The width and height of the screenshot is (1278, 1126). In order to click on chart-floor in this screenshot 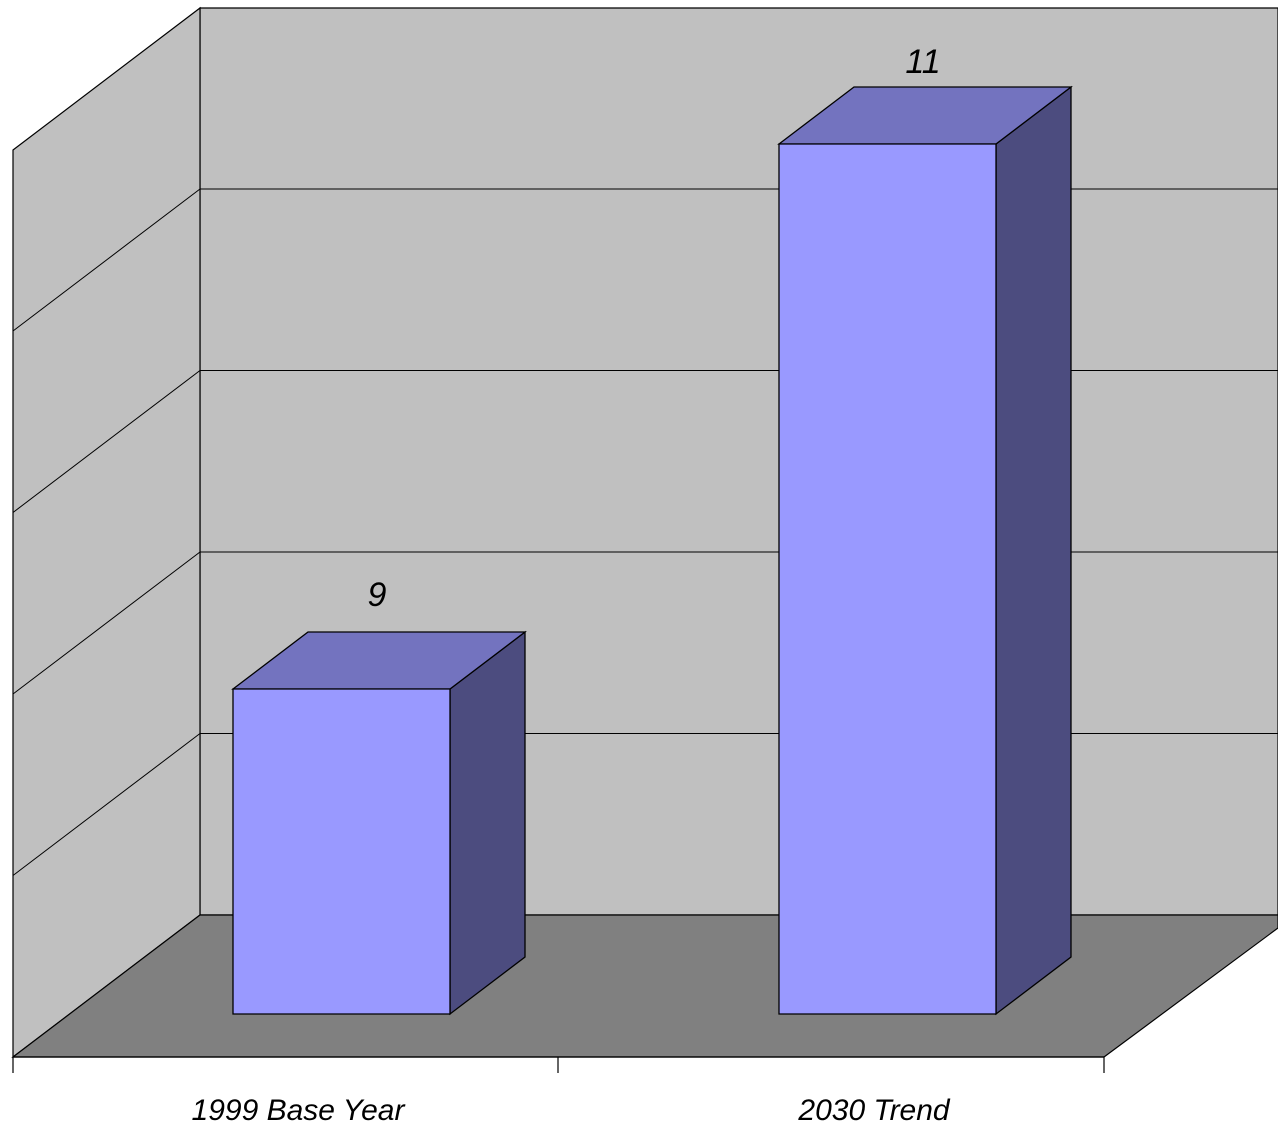, I will do `click(644, 986)`.